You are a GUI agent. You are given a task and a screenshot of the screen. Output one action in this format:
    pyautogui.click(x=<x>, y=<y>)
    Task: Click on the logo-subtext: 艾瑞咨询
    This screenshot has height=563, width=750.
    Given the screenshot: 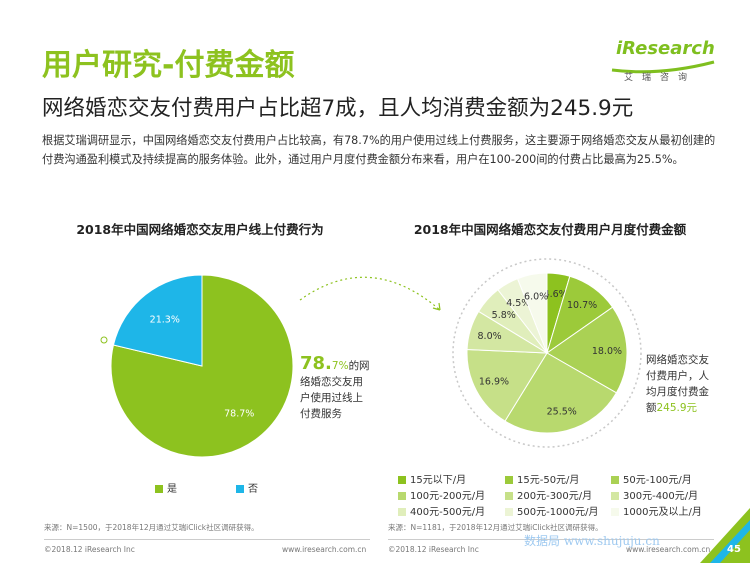 What is the action you would take?
    pyautogui.click(x=660, y=78)
    